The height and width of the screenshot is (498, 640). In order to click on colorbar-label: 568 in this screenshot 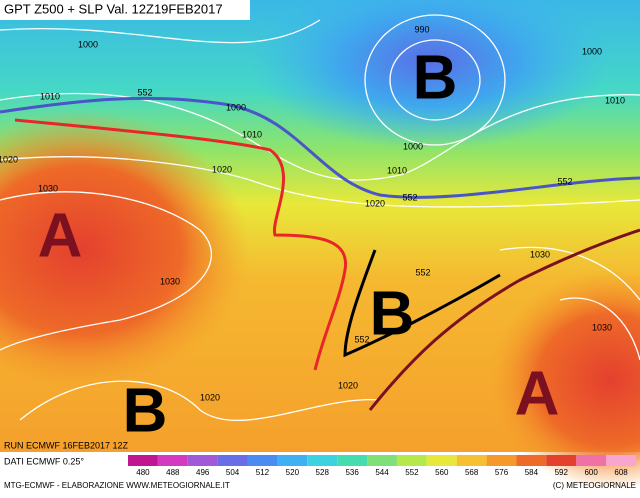, I will do `click(472, 472)`.